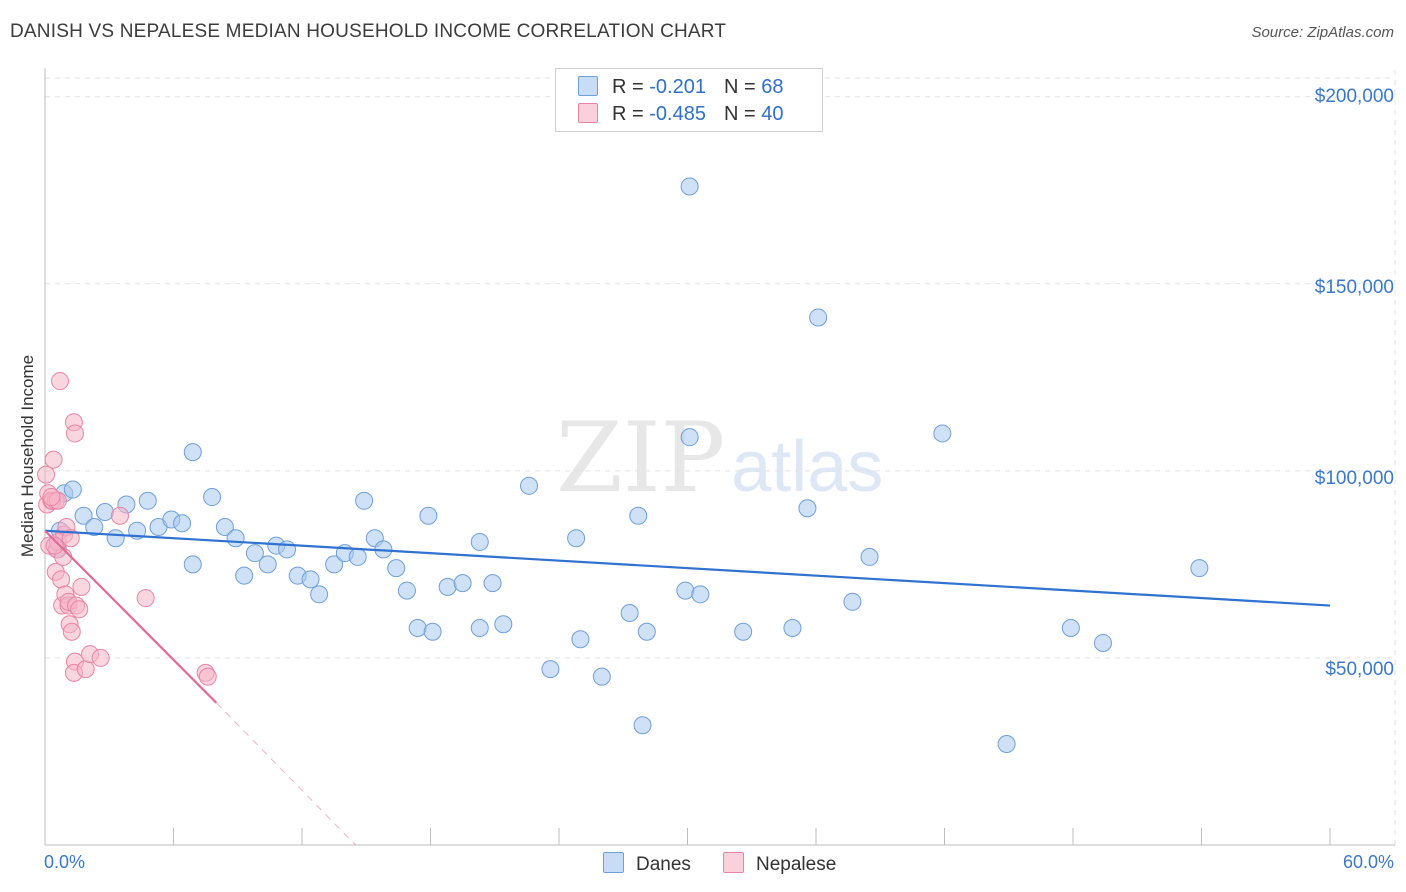 This screenshot has height=892, width=1406. Describe the element at coordinates (733, 862) in the screenshot. I see `series-swatch-nepalese` at that location.